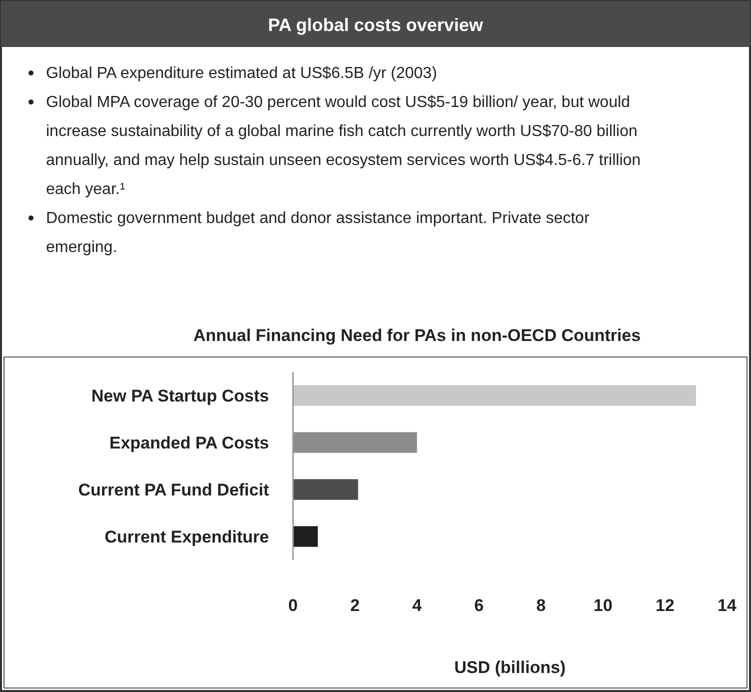 This screenshot has width=751, height=692. I want to click on x-tick-label: 0, so click(293, 605).